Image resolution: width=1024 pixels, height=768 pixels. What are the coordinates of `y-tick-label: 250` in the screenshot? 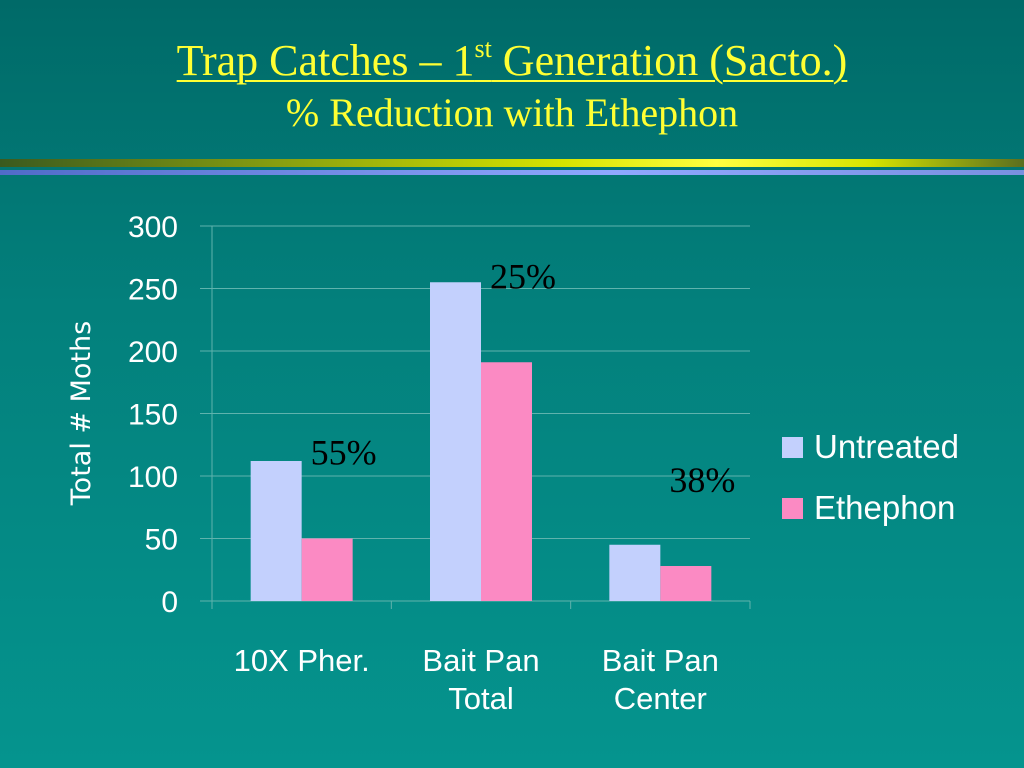 It's located at (153, 290).